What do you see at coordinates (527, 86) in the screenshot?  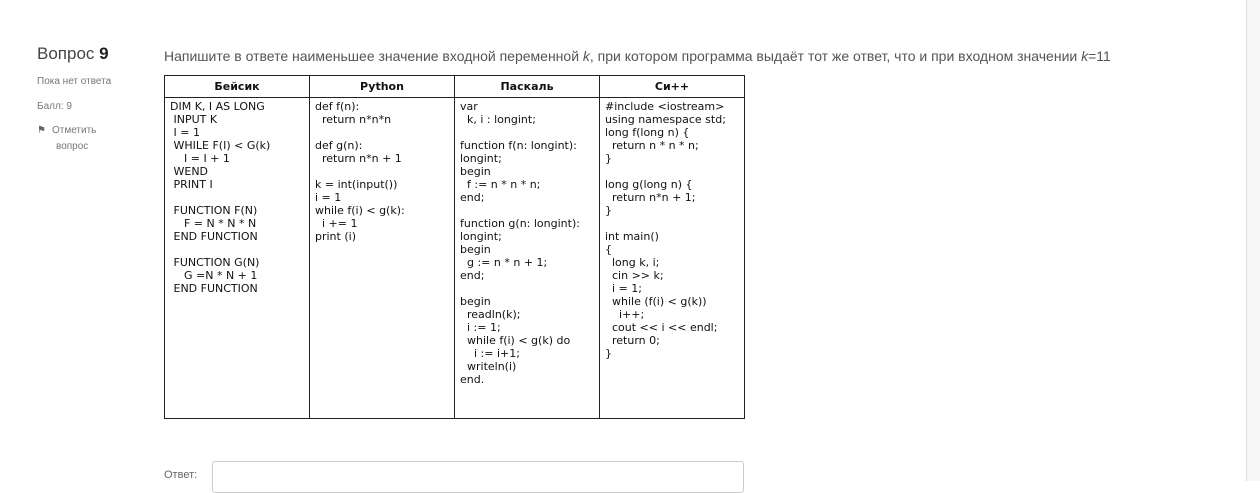 I see `header-pascal: Паскаль` at bounding box center [527, 86].